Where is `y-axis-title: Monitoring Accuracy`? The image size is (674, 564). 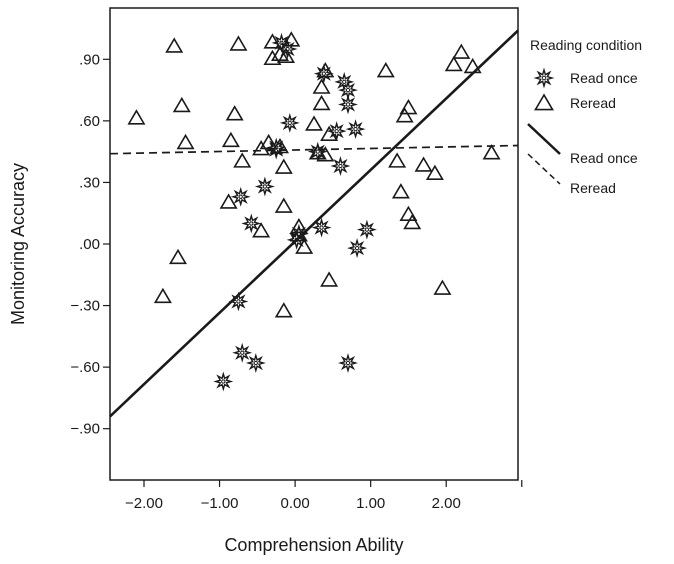
y-axis-title: Monitoring Accuracy is located at coordinates (18, 244).